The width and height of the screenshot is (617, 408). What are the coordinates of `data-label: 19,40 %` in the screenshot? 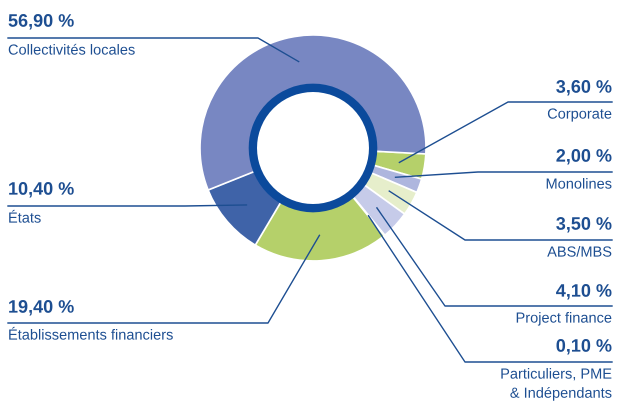 It's located at (41, 308).